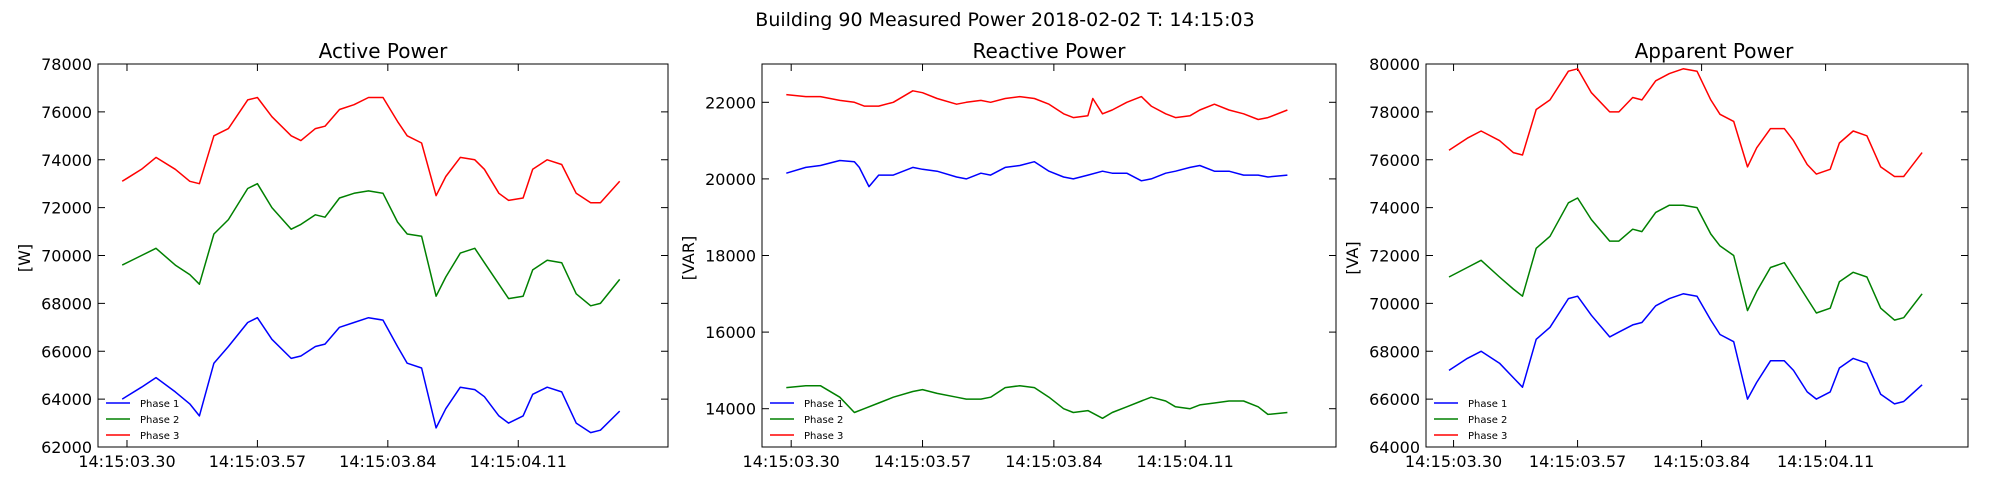 Image resolution: width=2000 pixels, height=500 pixels. Describe the element at coordinates (66, 447) in the screenshot. I see `y-tick-label: 62000` at that location.